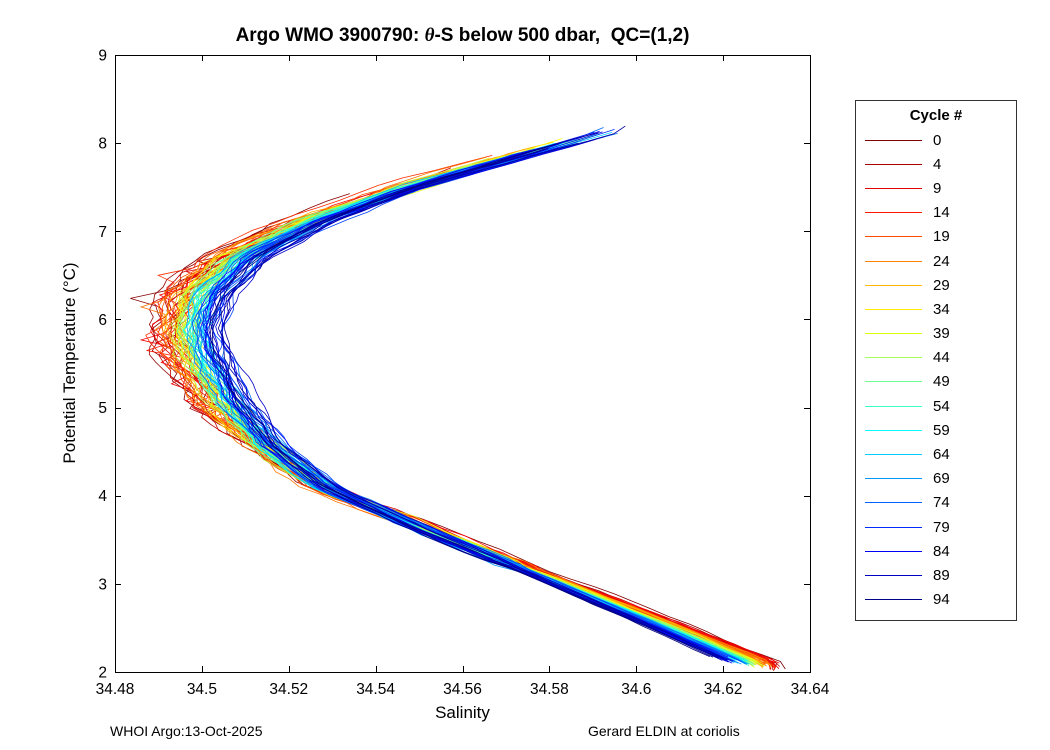 The height and width of the screenshot is (750, 1050). What do you see at coordinates (69, 363) in the screenshot?
I see `y-axis-label: Potential Temperature (°C)` at bounding box center [69, 363].